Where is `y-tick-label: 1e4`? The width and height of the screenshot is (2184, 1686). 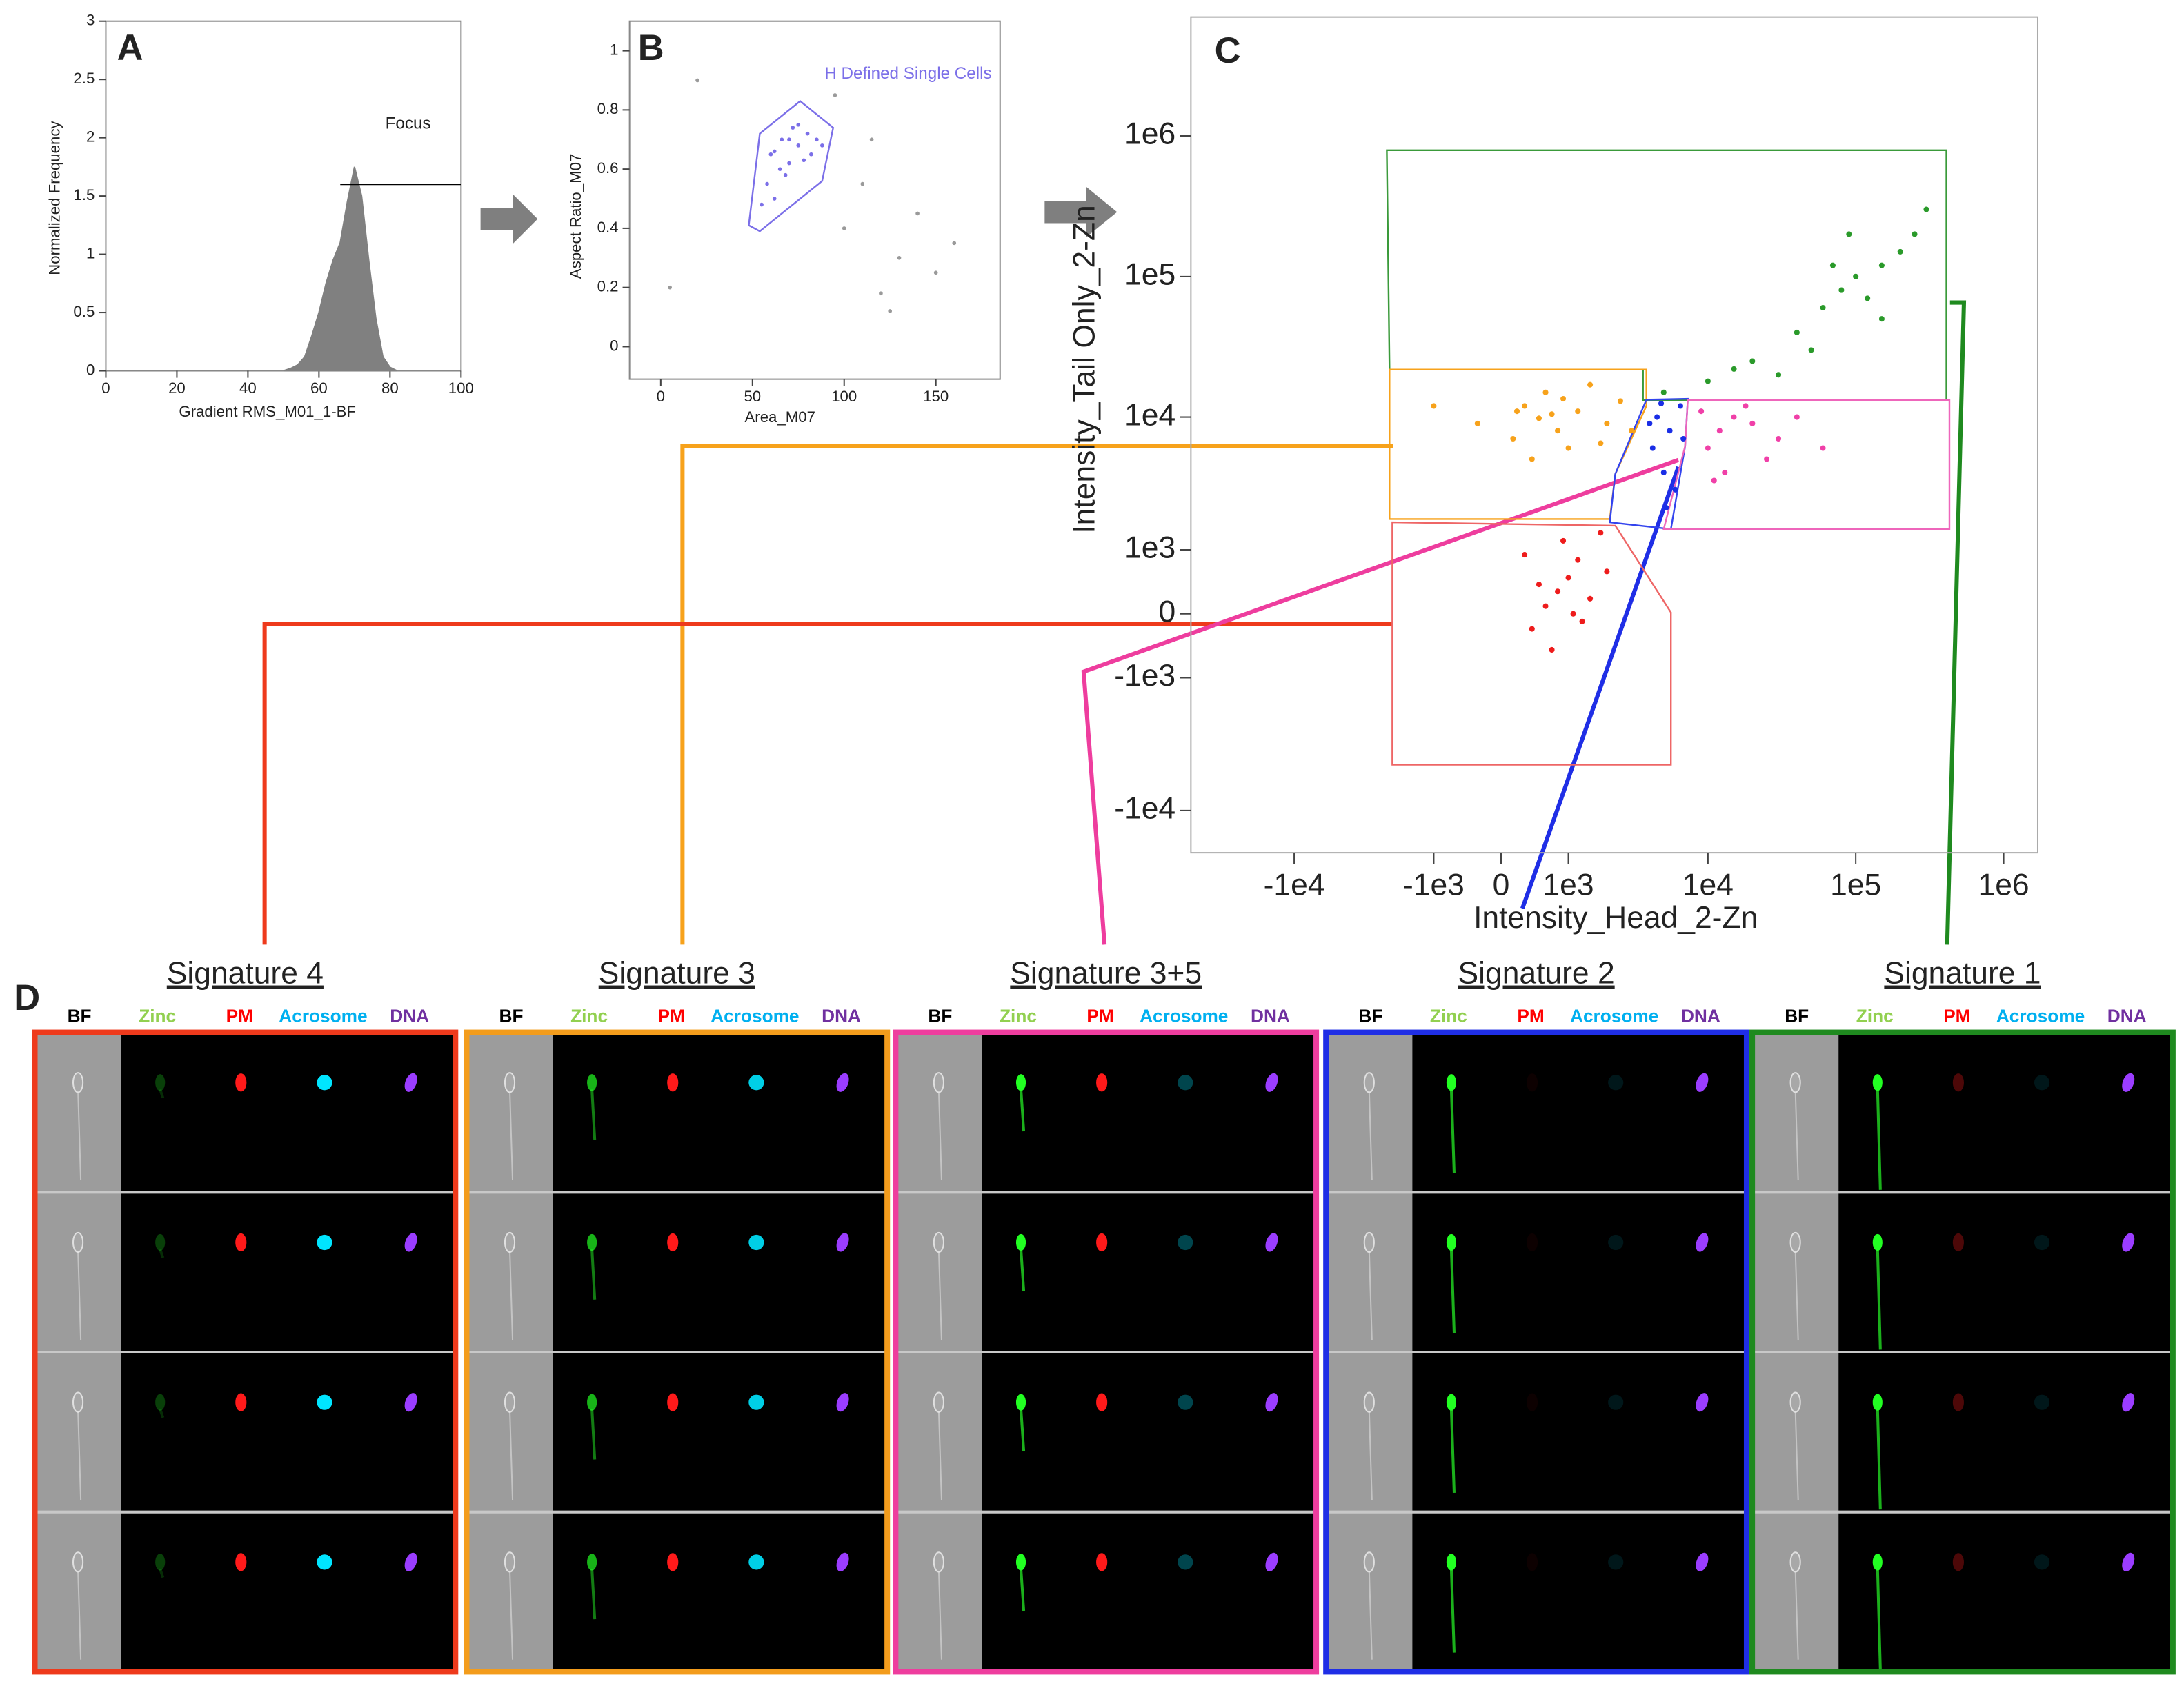 y-tick-label: 1e4 is located at coordinates (1149, 415).